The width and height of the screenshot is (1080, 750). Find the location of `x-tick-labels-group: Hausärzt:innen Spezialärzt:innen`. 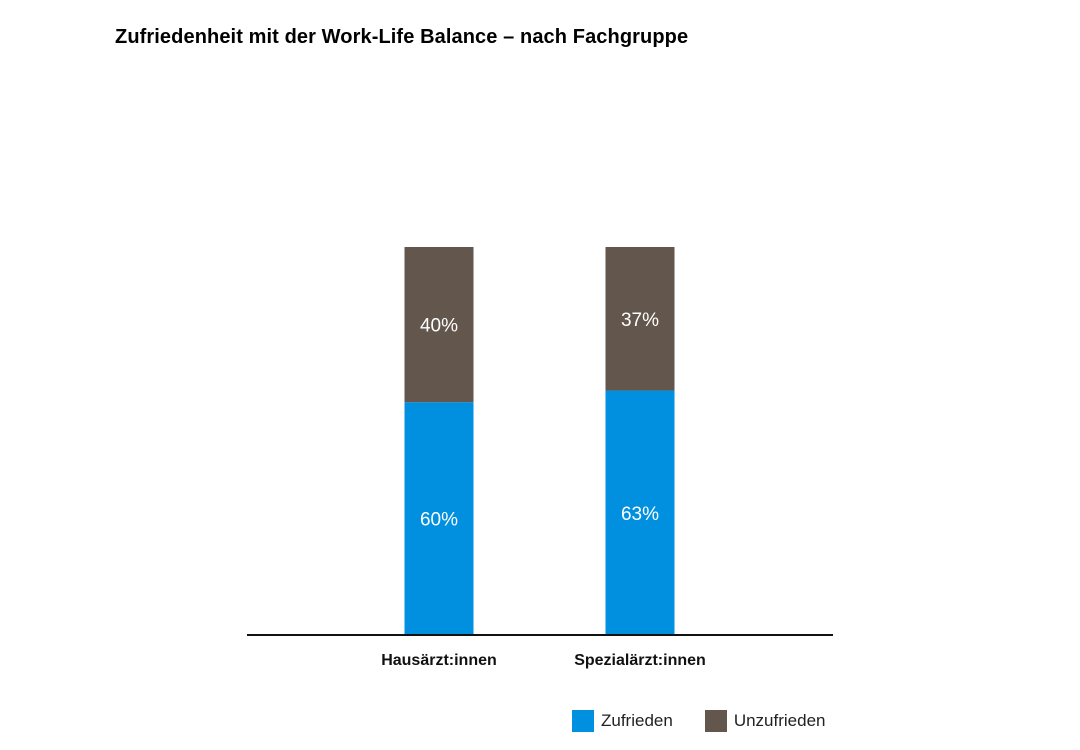

x-tick-labels-group: Hausärzt:innen Spezialärzt:innen is located at coordinates (543, 660).